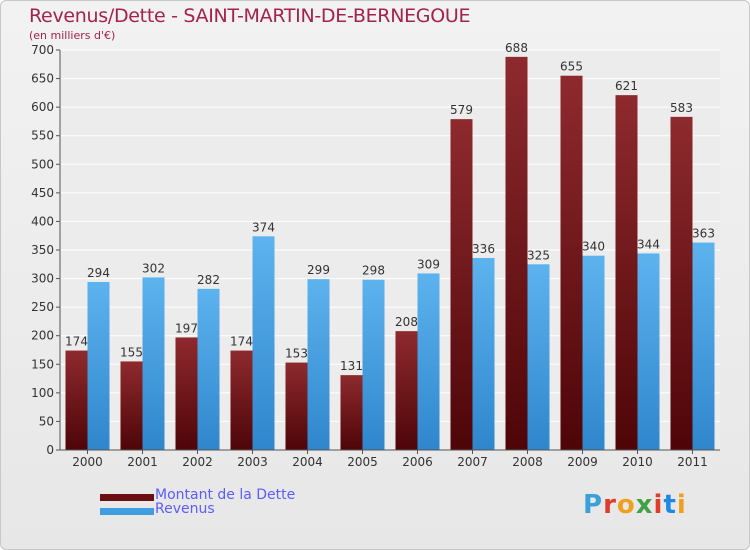 Image resolution: width=750 pixels, height=550 pixels. What do you see at coordinates (428, 264) in the screenshot?
I see `data-label-revenus: 309` at bounding box center [428, 264].